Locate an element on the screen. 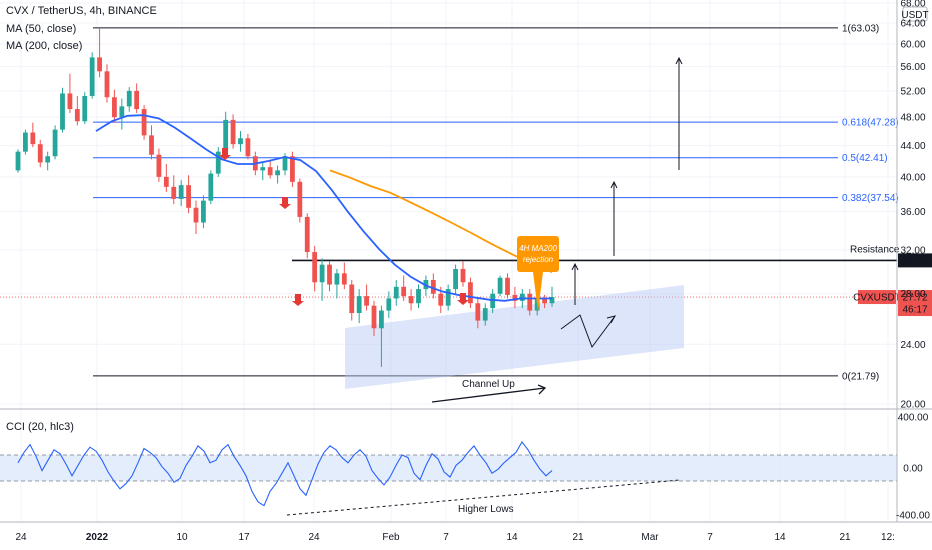 This screenshot has height=550, width=932. cci-panel: Higher Lows is located at coordinates (448, 478).